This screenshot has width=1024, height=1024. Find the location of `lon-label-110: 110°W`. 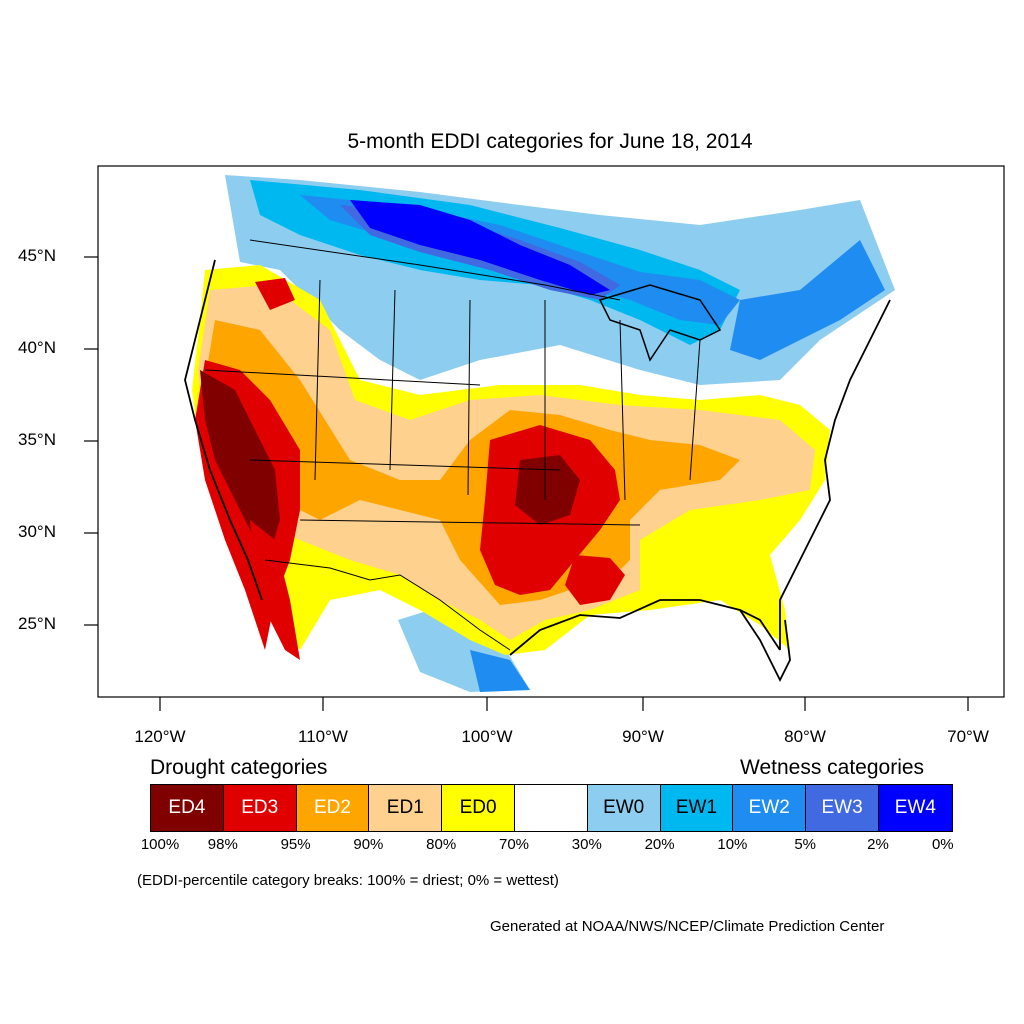

lon-label-110: 110°W is located at coordinates (323, 736).